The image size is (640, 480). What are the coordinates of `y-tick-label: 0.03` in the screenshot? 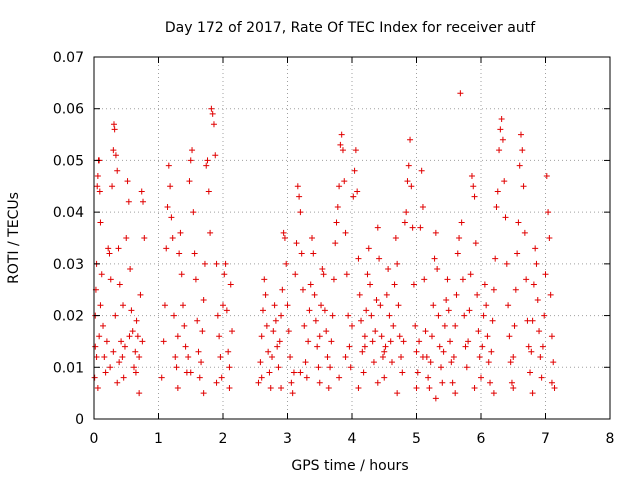 It's located at (68, 265).